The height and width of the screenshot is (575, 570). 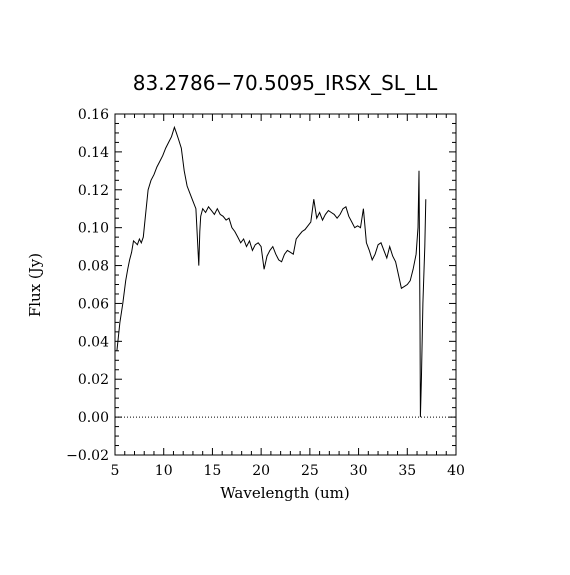 I want to click on x-tick-label: 25, so click(x=310, y=471).